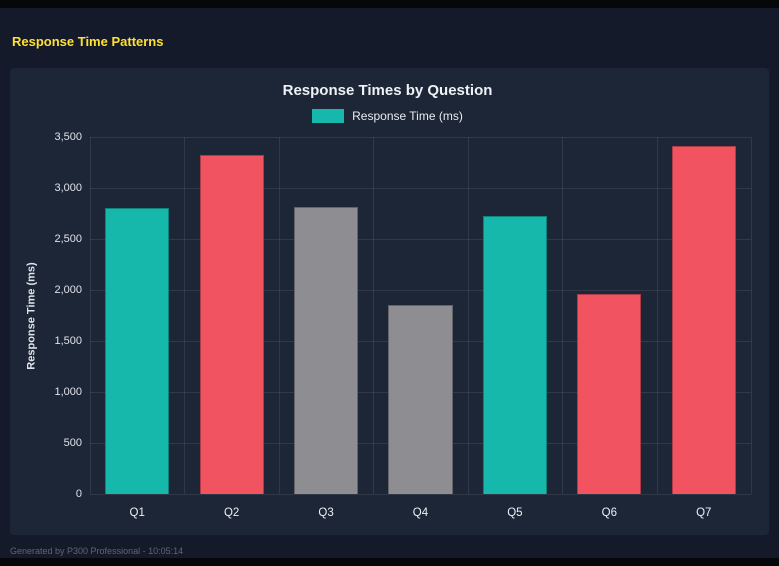 The height and width of the screenshot is (566, 779). I want to click on bar-column-q6, so click(609, 315).